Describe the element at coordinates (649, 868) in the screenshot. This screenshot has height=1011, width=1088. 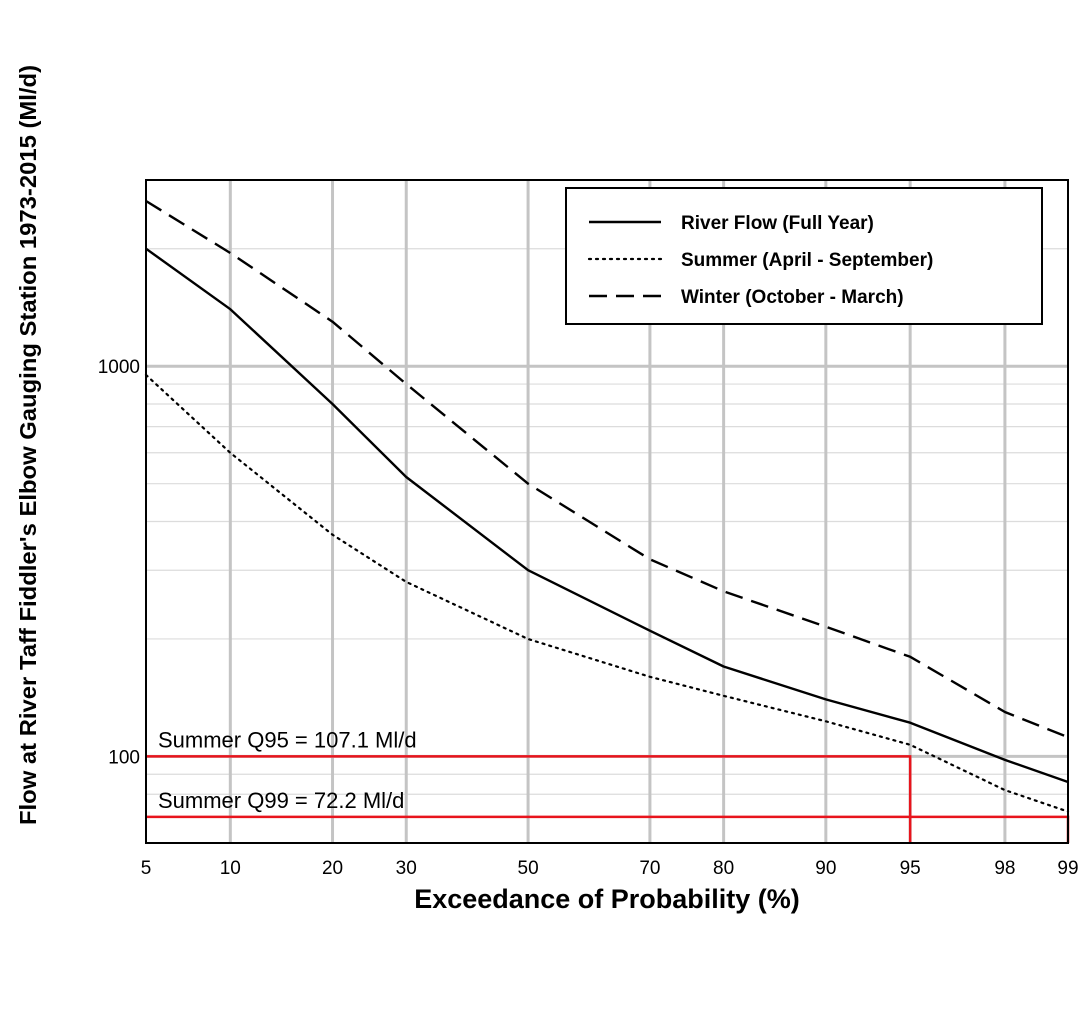
I see `x-tick-label: 70` at that location.